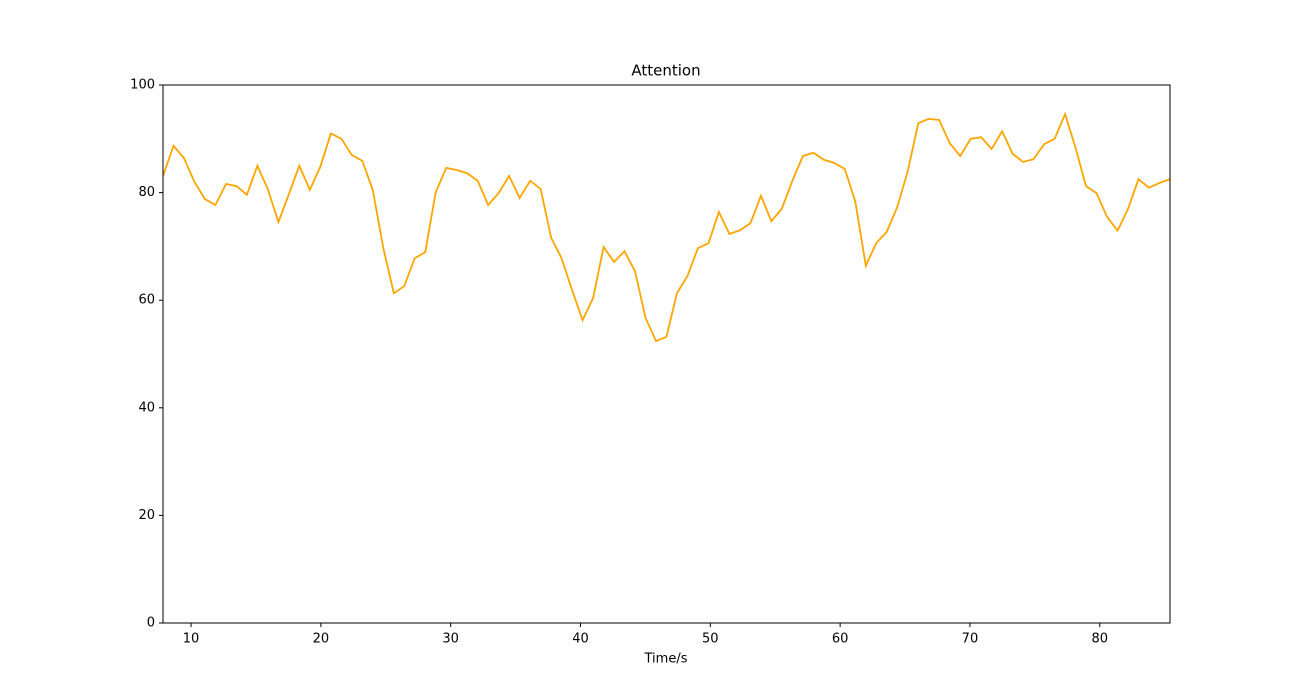  What do you see at coordinates (970, 639) in the screenshot?
I see `x-tick-label: 70` at bounding box center [970, 639].